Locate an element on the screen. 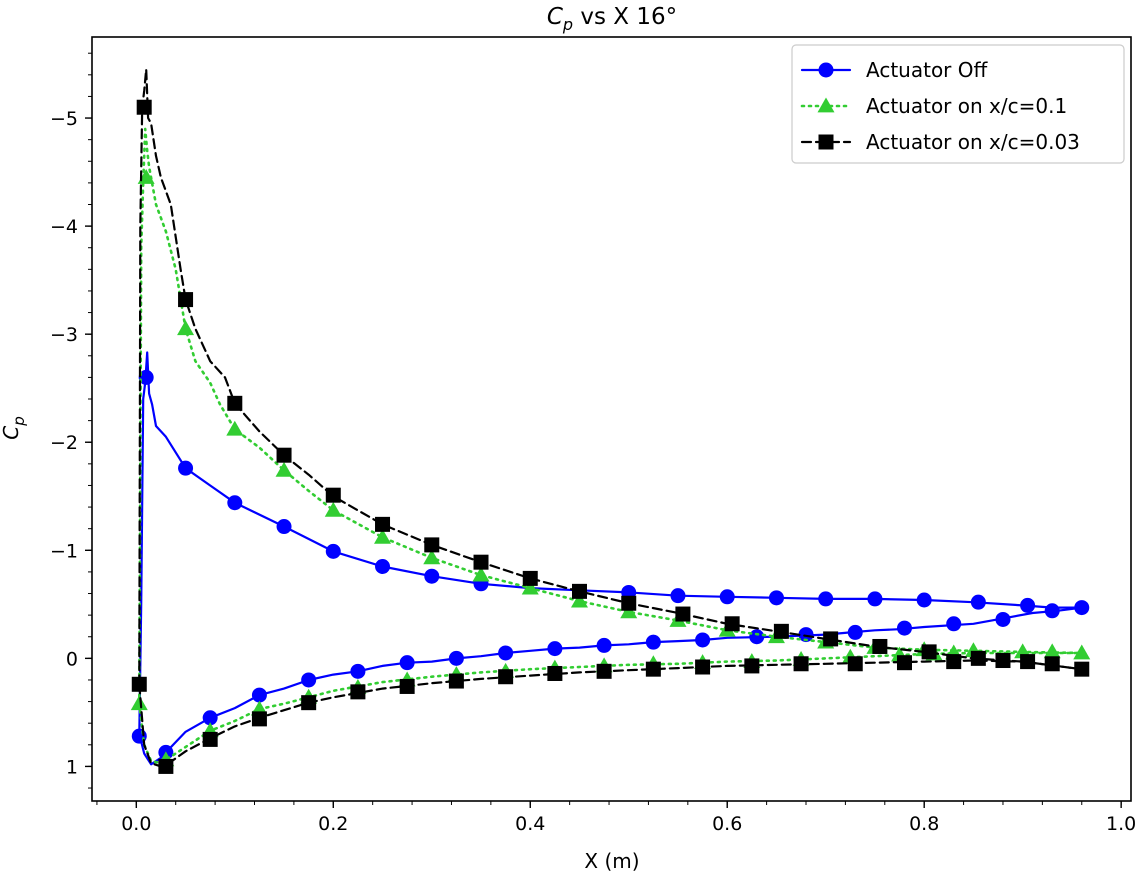 The width and height of the screenshot is (1148, 875). y-axis-label: Cp is located at coordinates (14, 428).